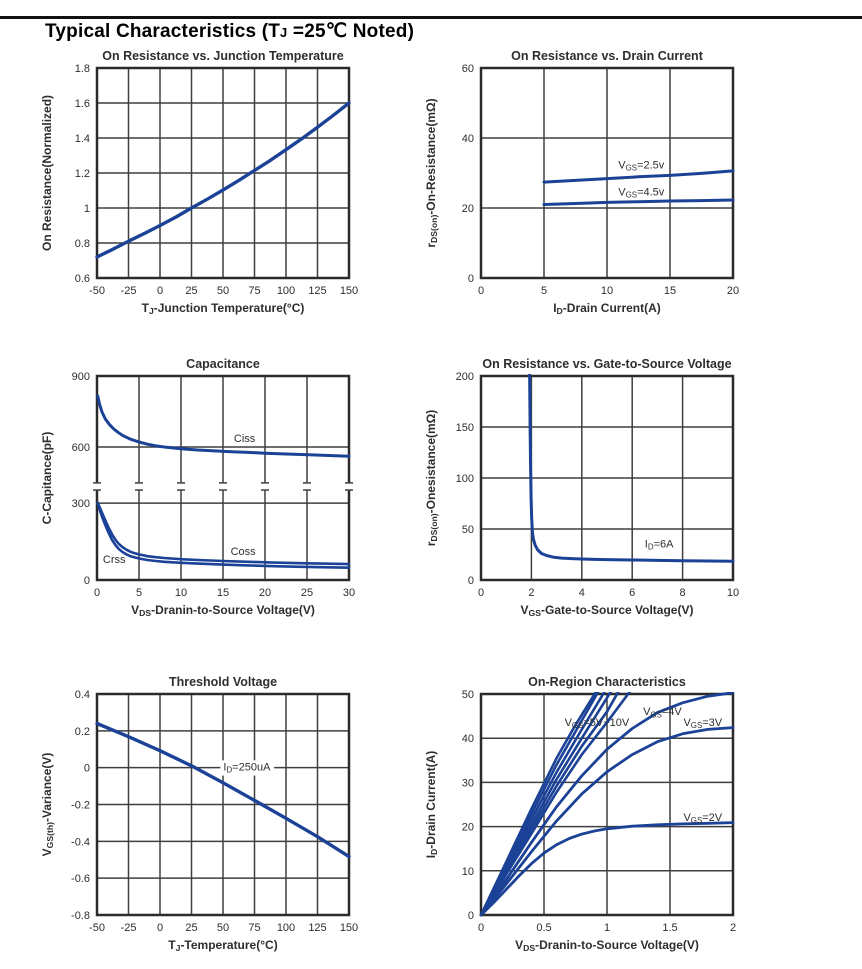 The width and height of the screenshot is (862, 969). What do you see at coordinates (244, 552) in the screenshot?
I see `curve-label: Coss` at bounding box center [244, 552].